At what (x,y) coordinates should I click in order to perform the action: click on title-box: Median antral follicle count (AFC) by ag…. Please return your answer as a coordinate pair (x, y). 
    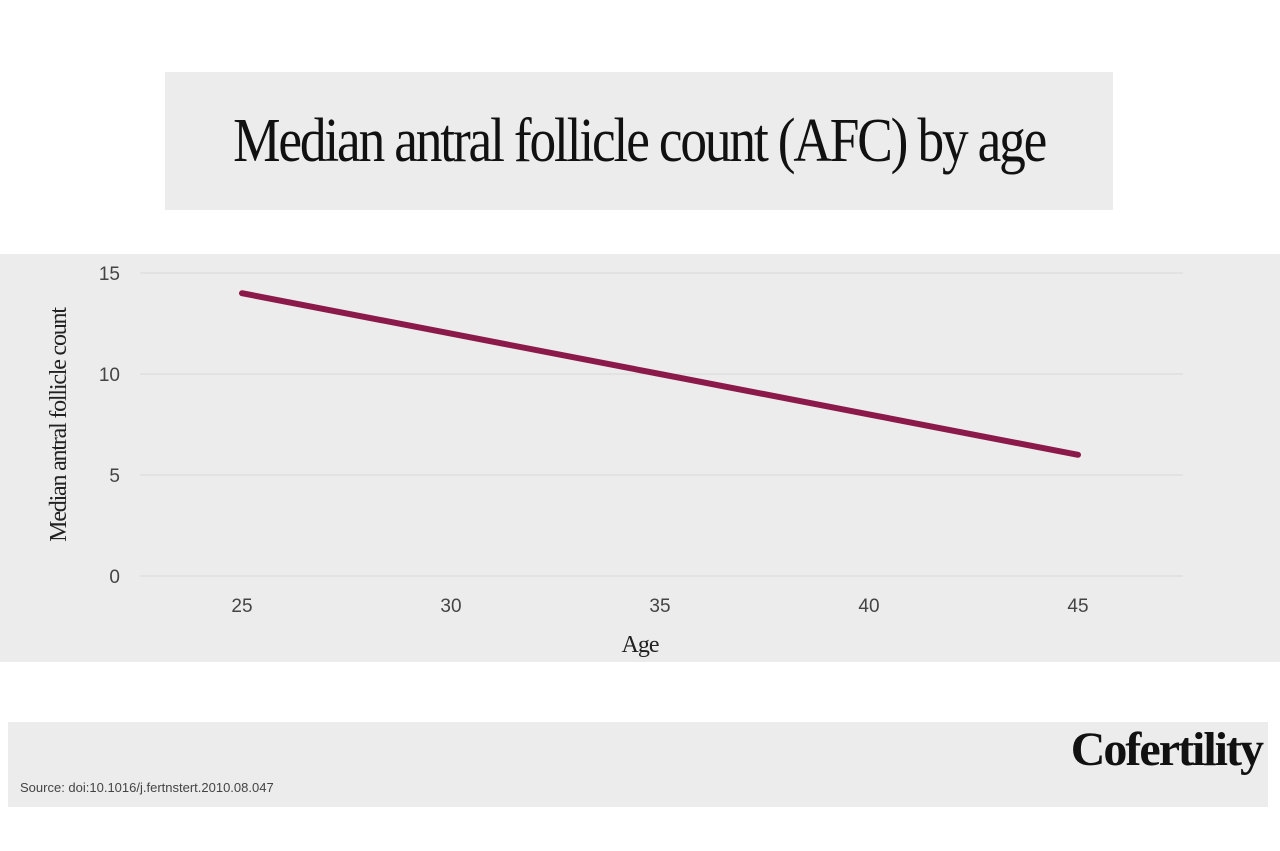
    Looking at the image, I should click on (639, 141).